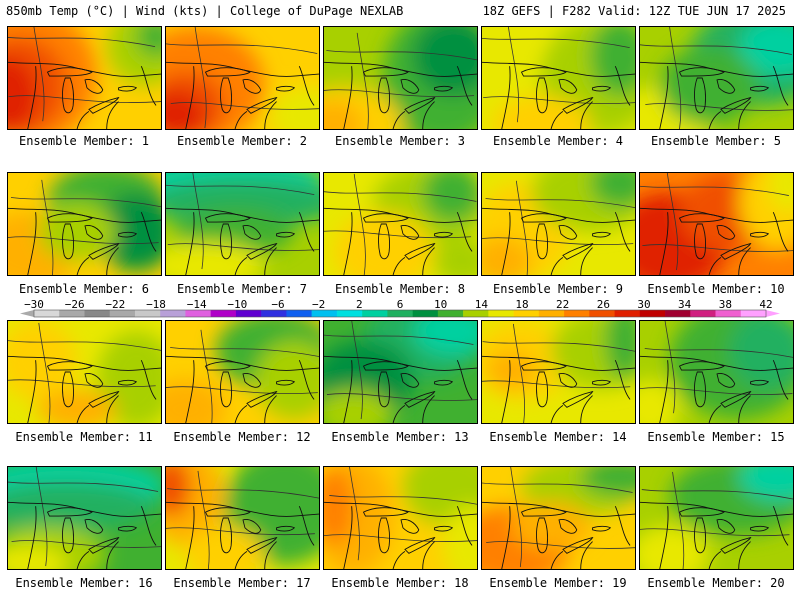 The image size is (800, 600). I want to click on colorbar-tick-label: −10, so click(237, 304).